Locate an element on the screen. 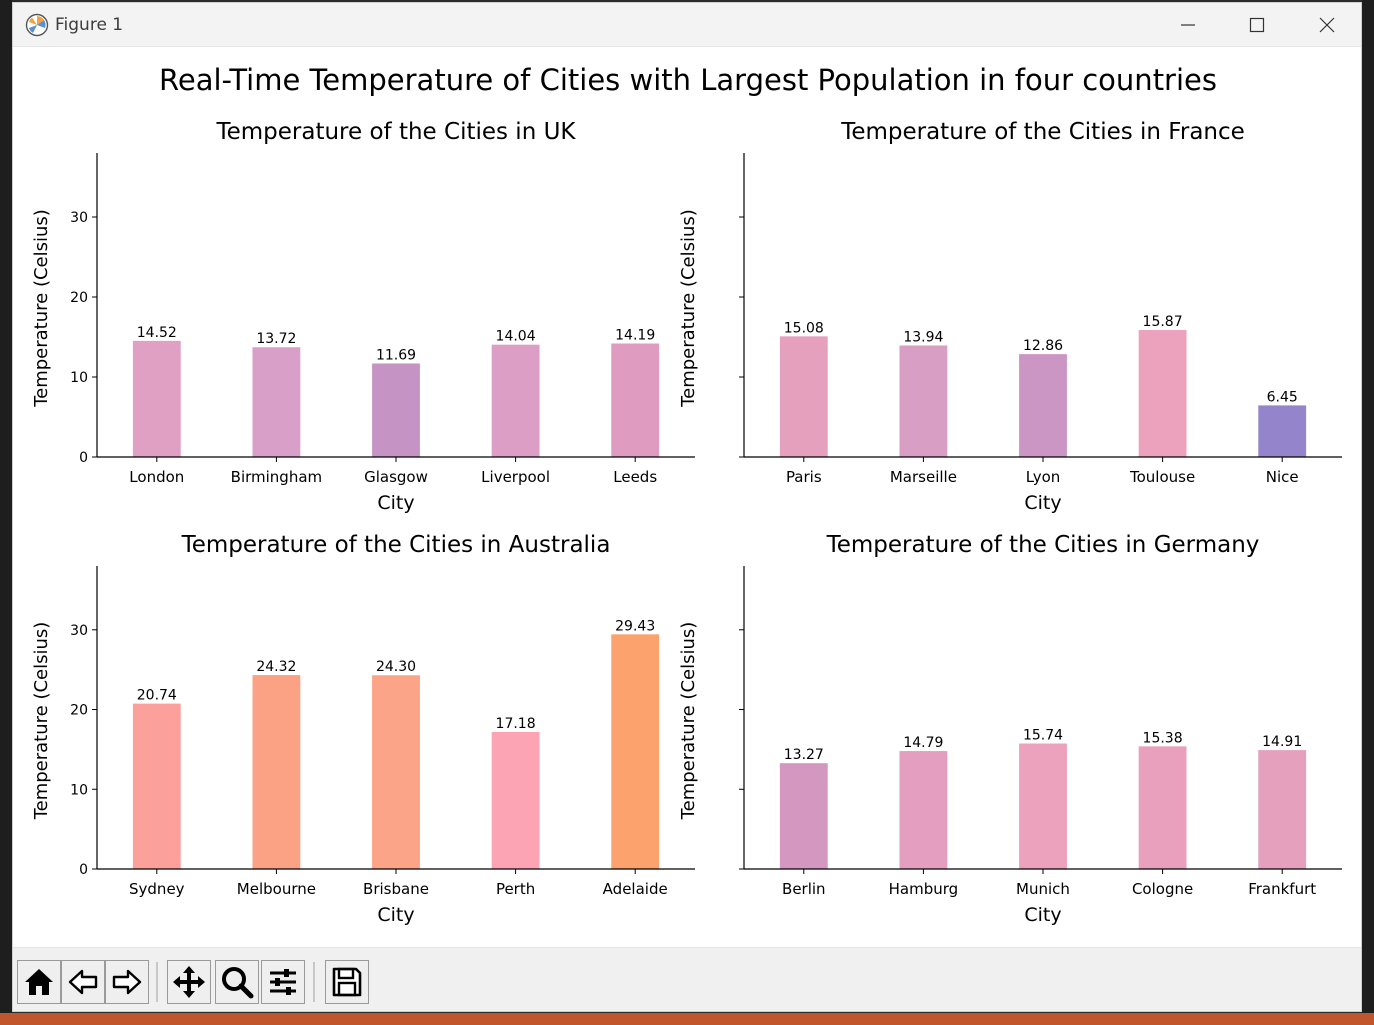  minimize-icon is located at coordinates (1188, 25).